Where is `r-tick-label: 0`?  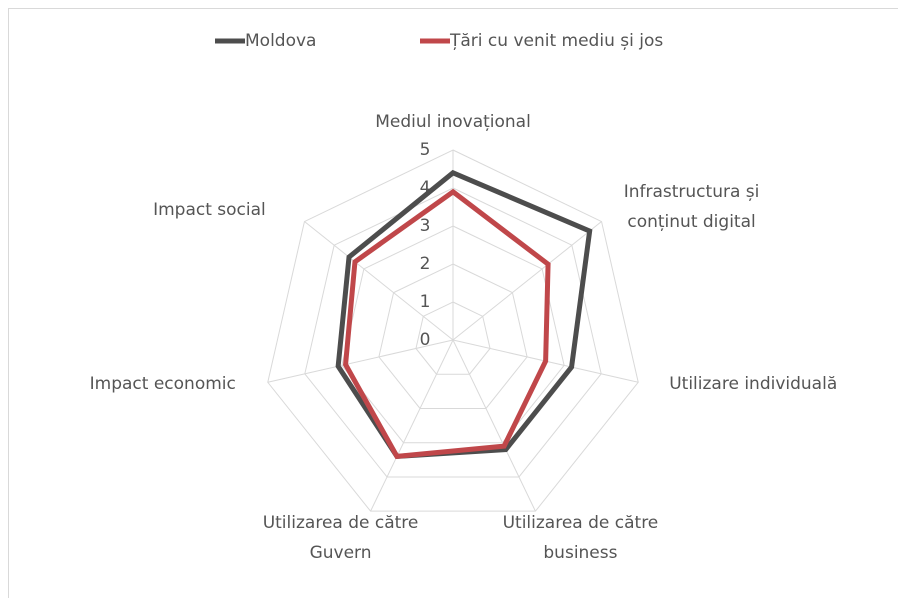 r-tick-label: 0 is located at coordinates (425, 340).